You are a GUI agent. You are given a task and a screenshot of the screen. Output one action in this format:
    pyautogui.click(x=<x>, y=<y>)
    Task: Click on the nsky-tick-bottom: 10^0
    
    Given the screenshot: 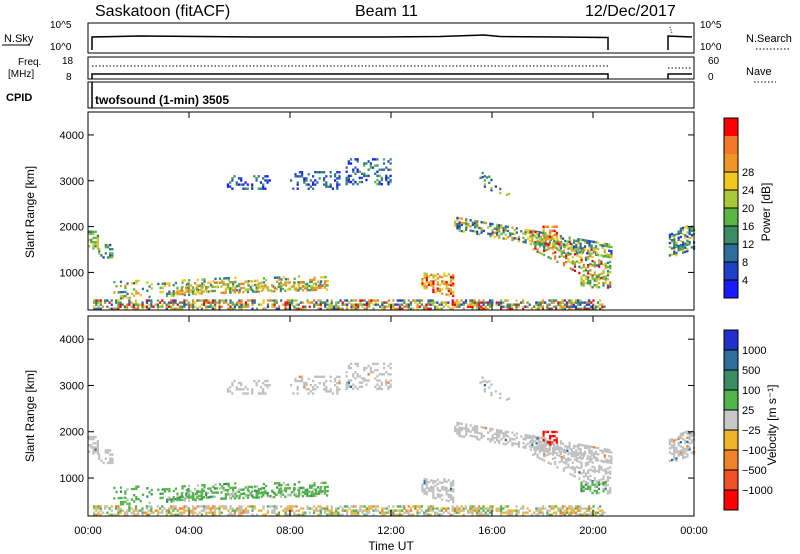 What is the action you would take?
    pyautogui.click(x=61, y=47)
    